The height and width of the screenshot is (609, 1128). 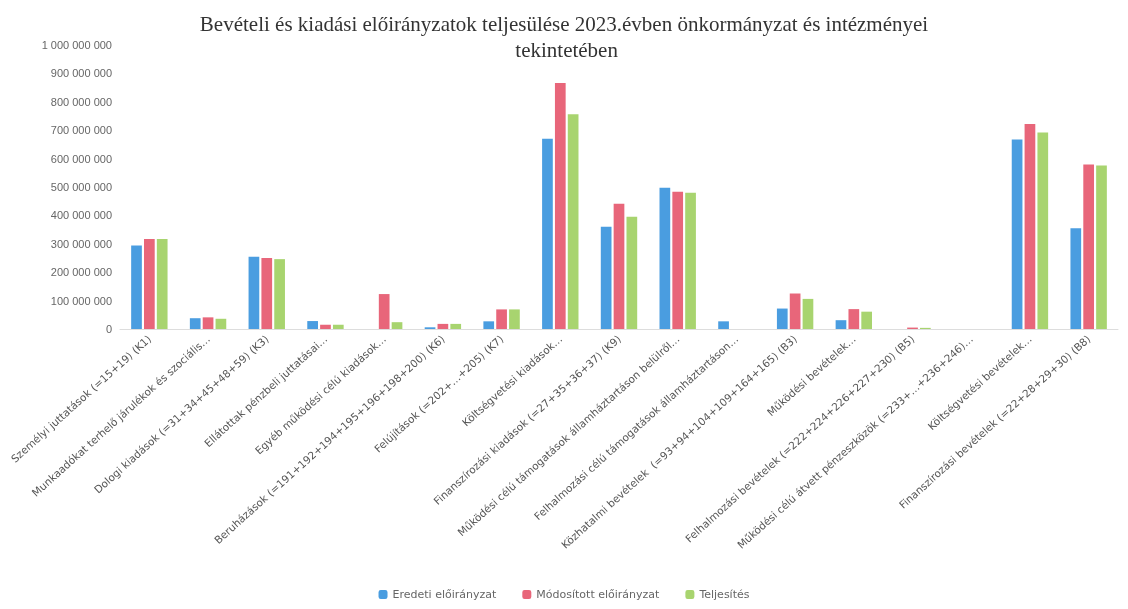 What do you see at coordinates (724, 594) in the screenshot?
I see `legend-label: Teljesítés` at bounding box center [724, 594].